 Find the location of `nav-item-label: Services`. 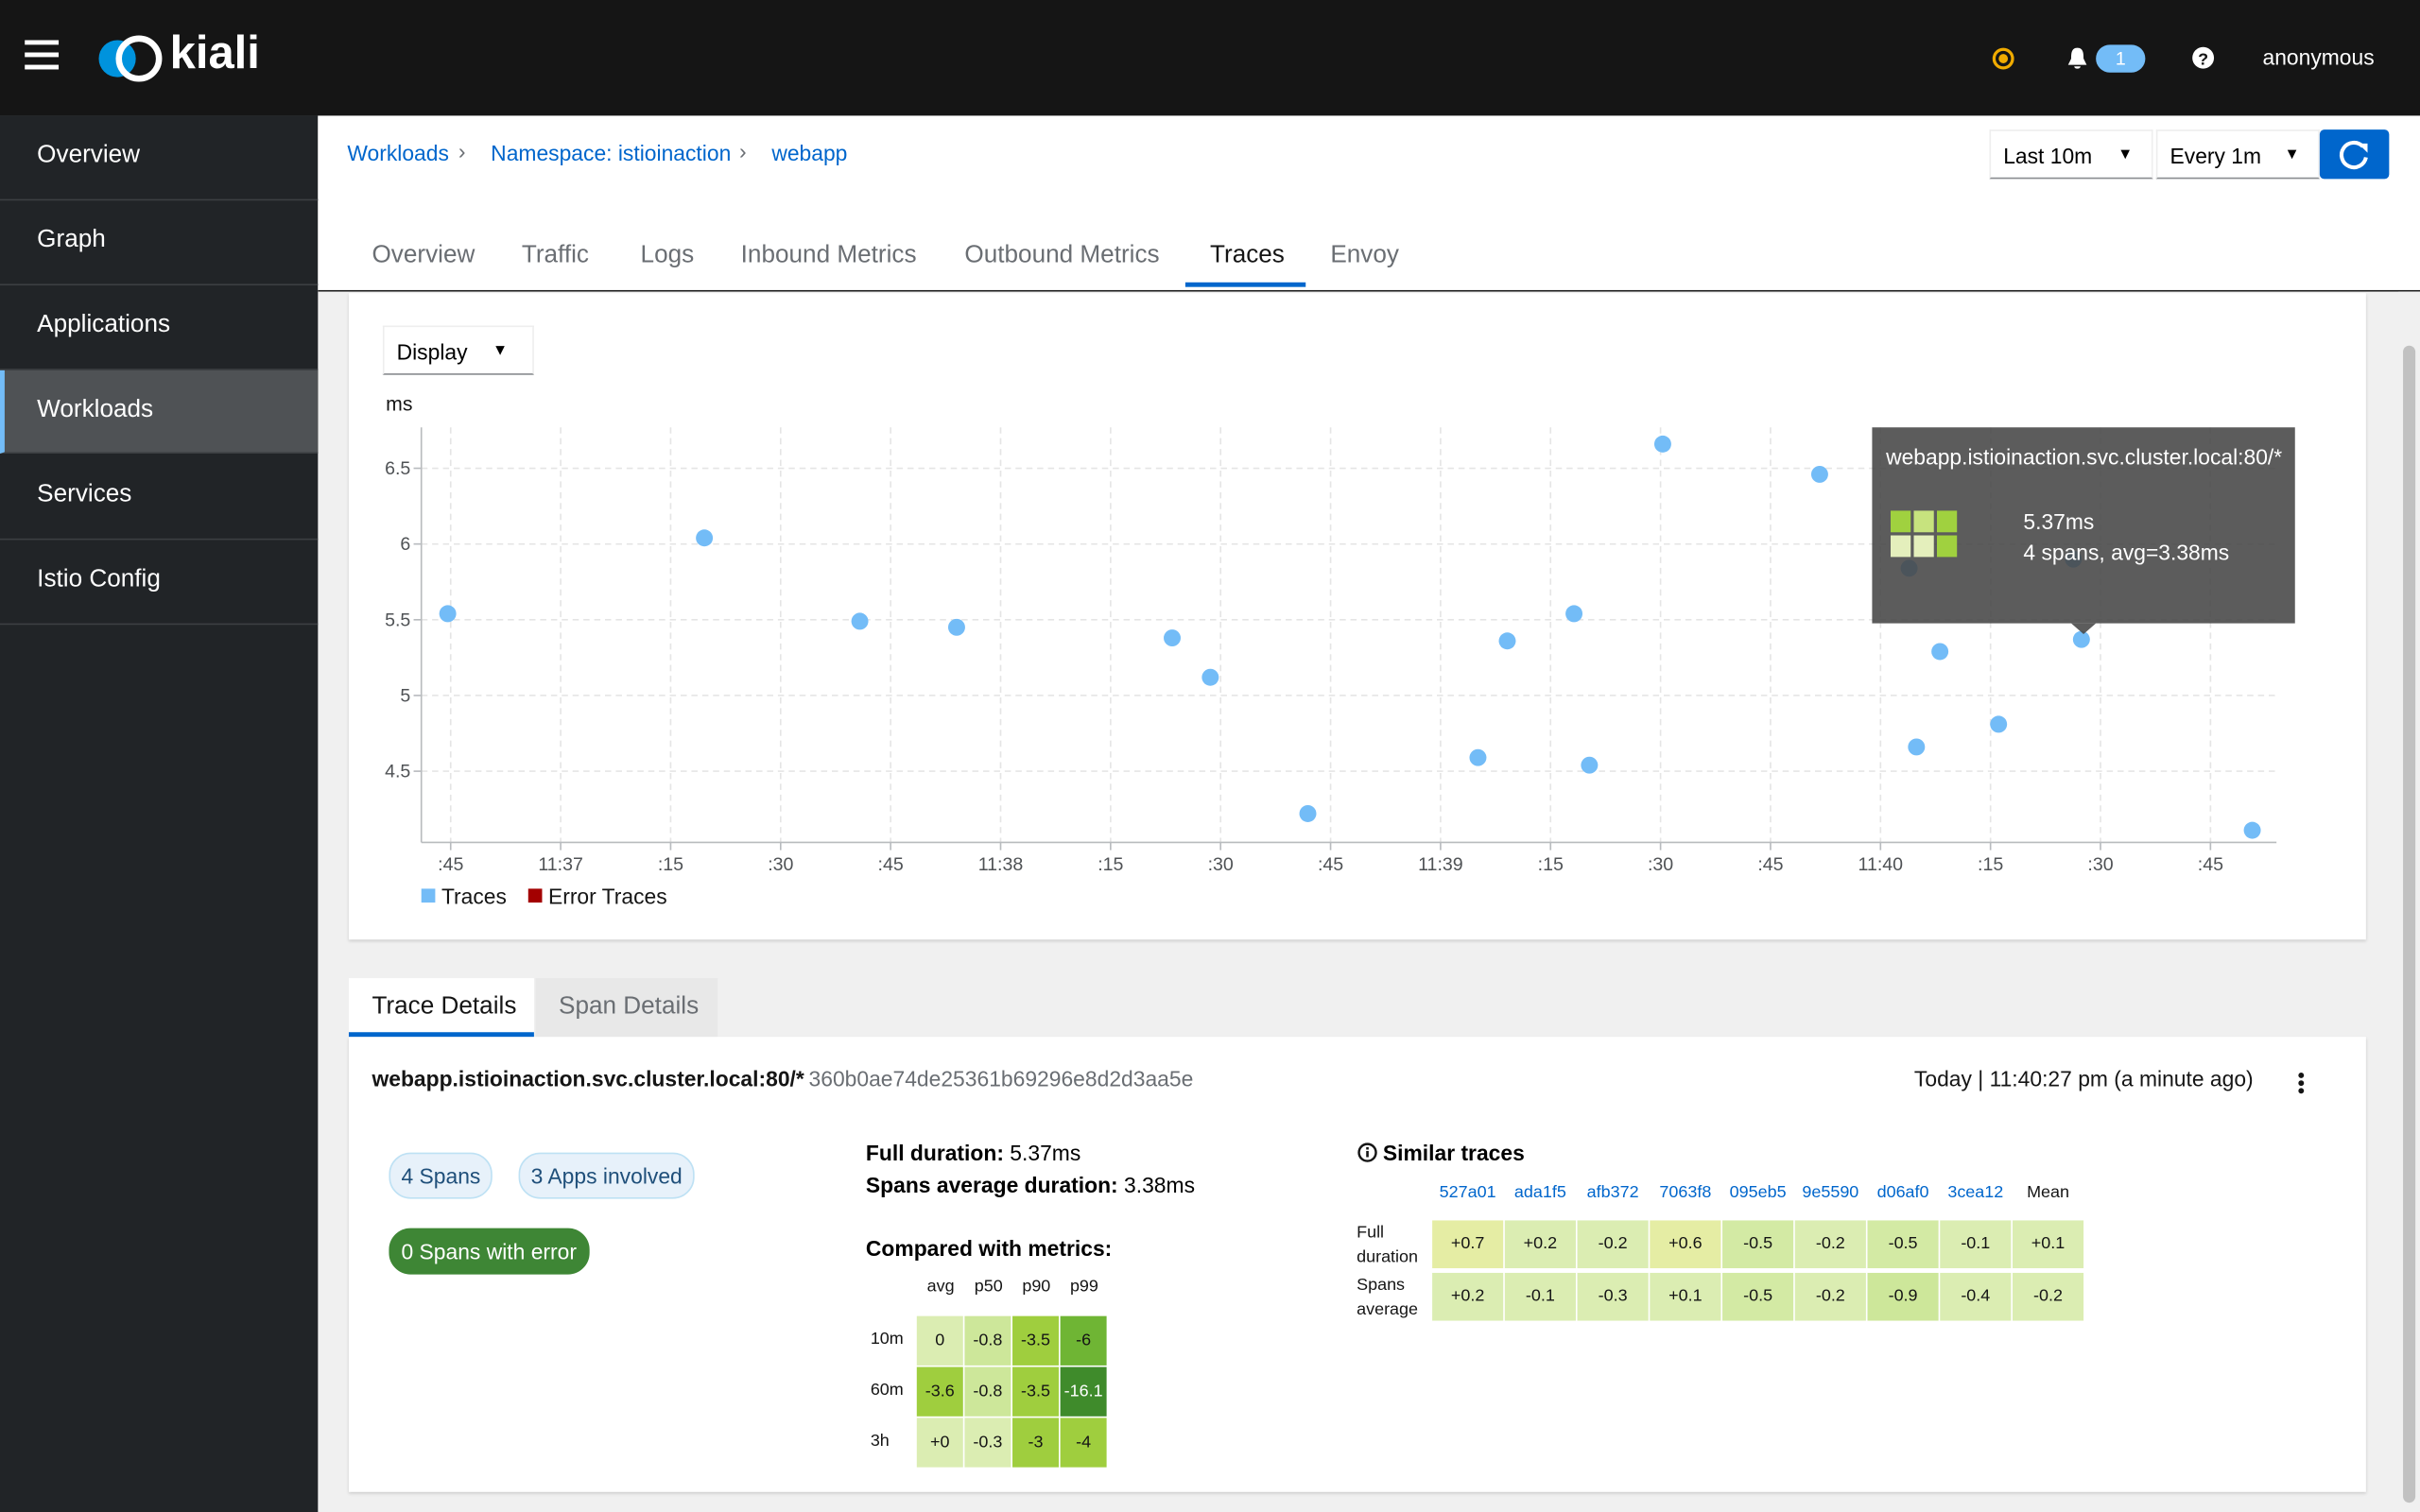

nav-item-label: Services is located at coordinates (84, 494).